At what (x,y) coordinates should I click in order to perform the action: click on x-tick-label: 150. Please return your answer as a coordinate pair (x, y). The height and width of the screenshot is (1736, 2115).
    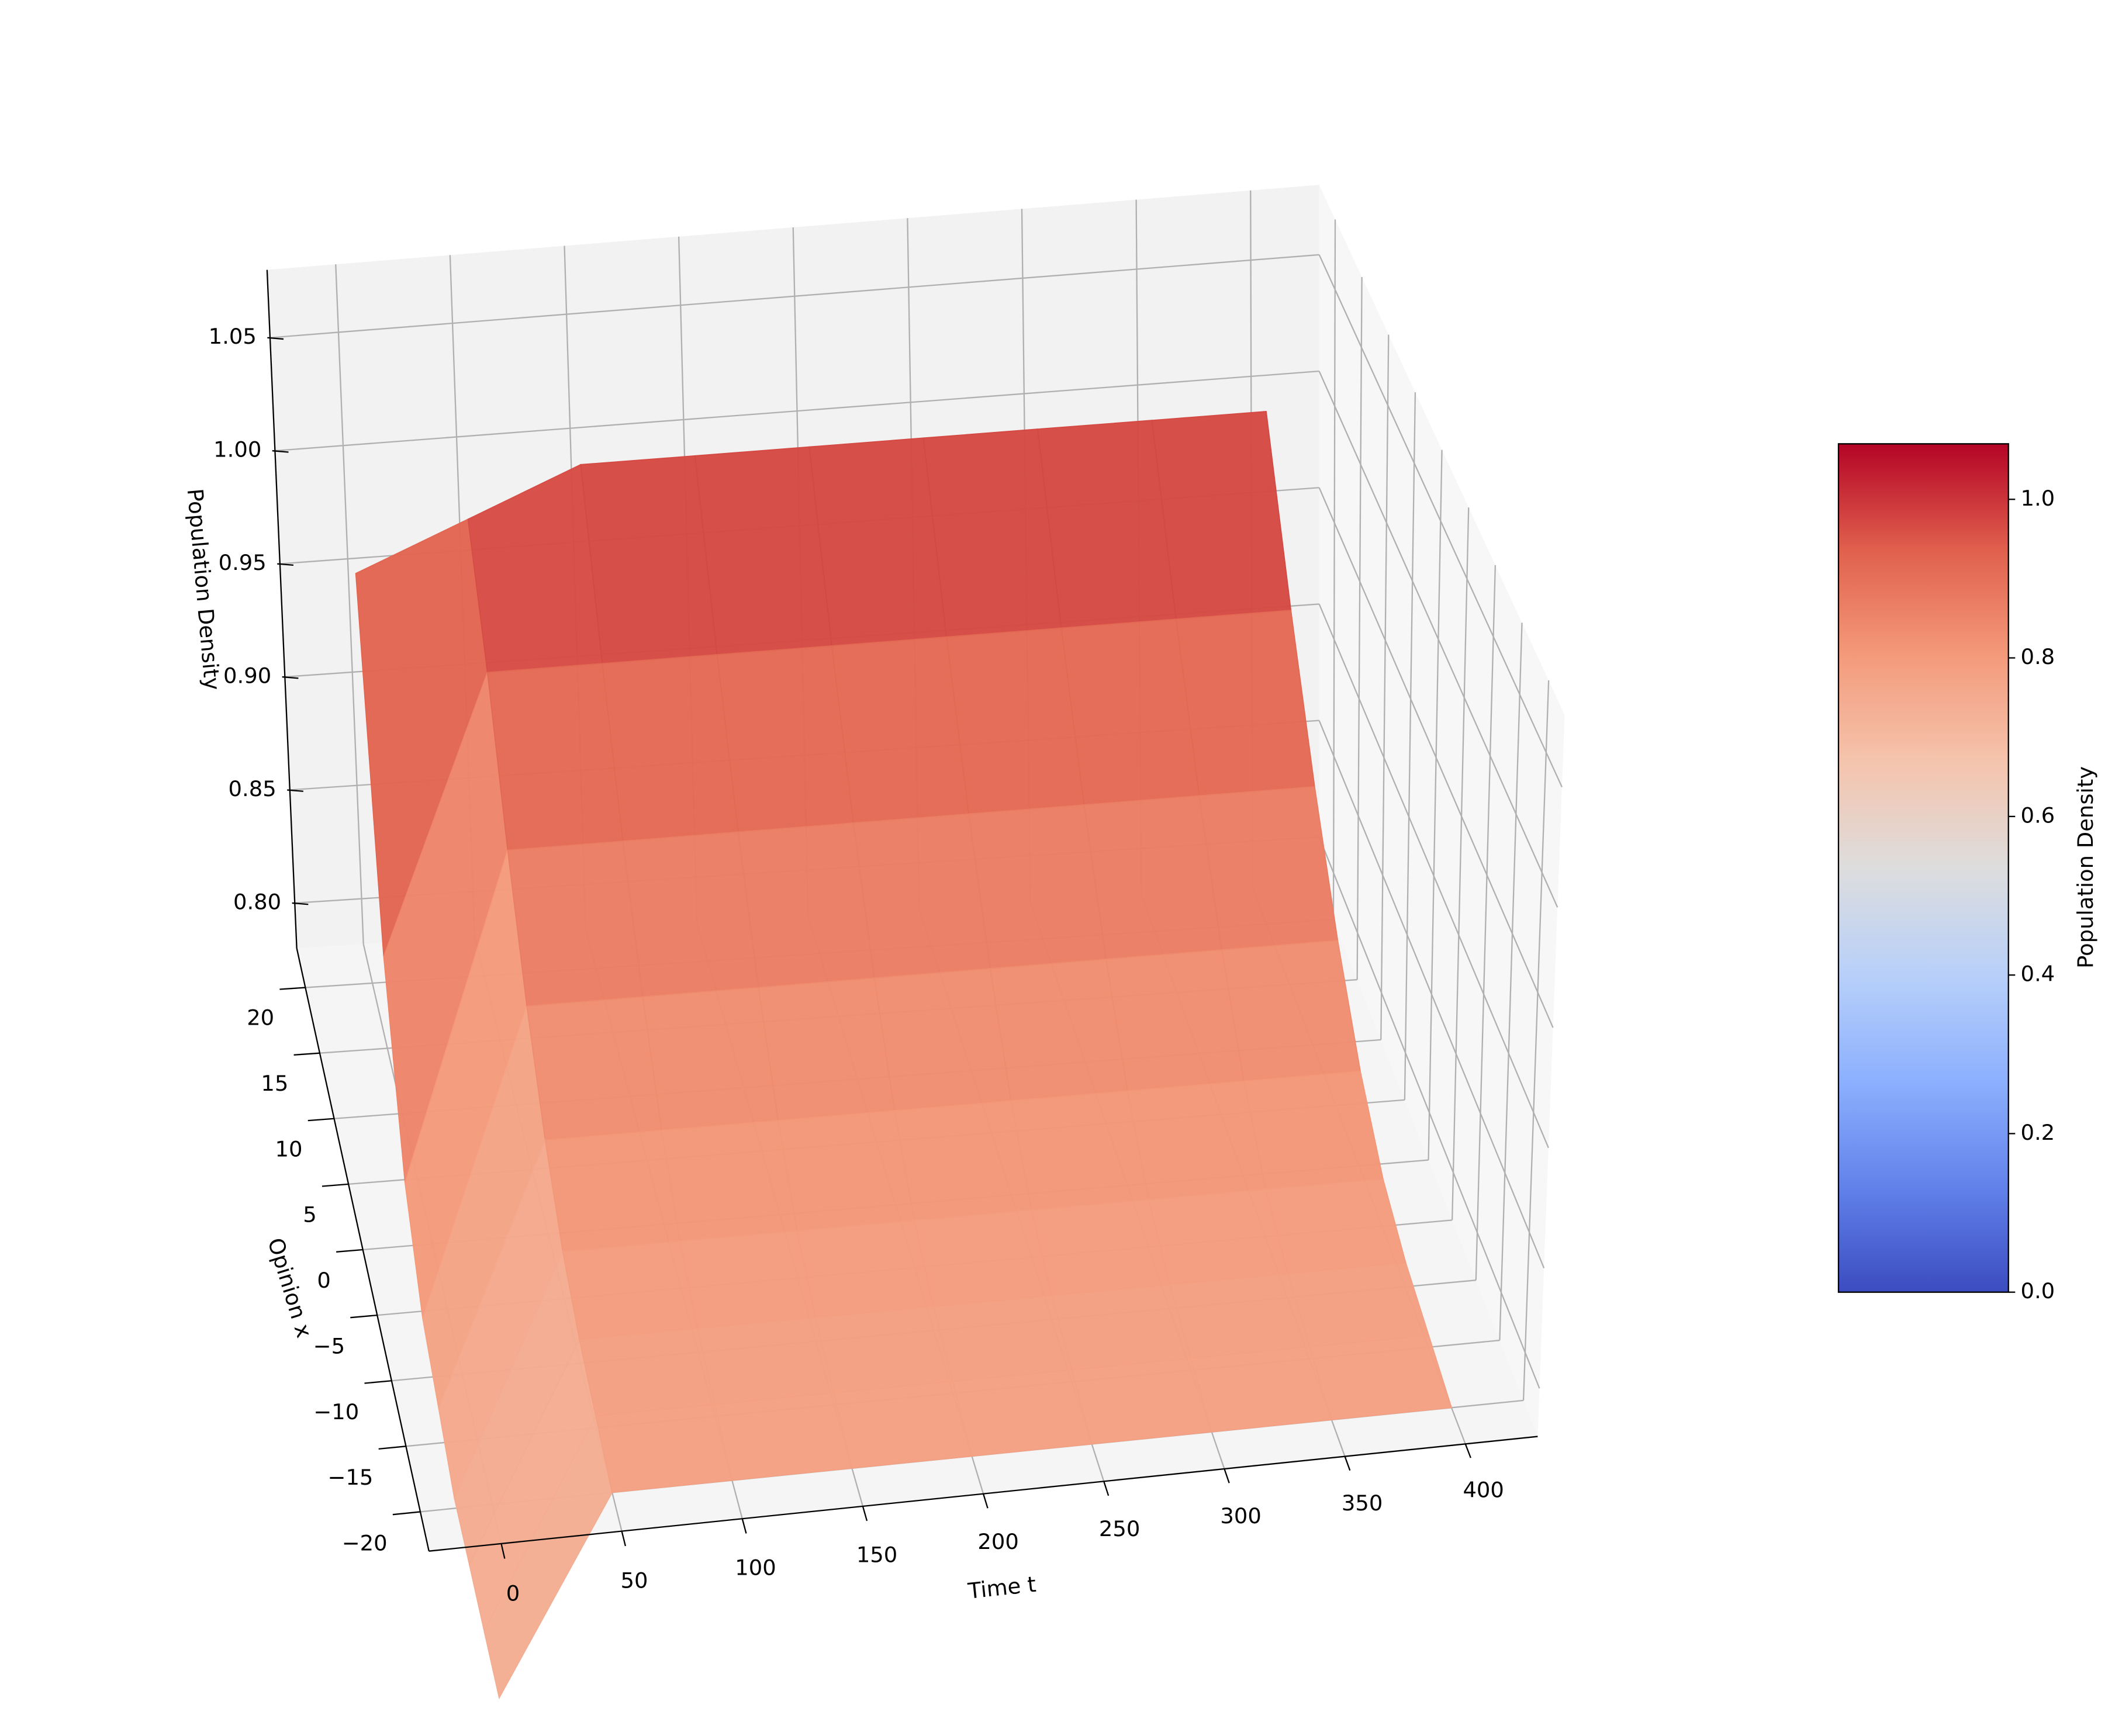
    Looking at the image, I should click on (876, 1554).